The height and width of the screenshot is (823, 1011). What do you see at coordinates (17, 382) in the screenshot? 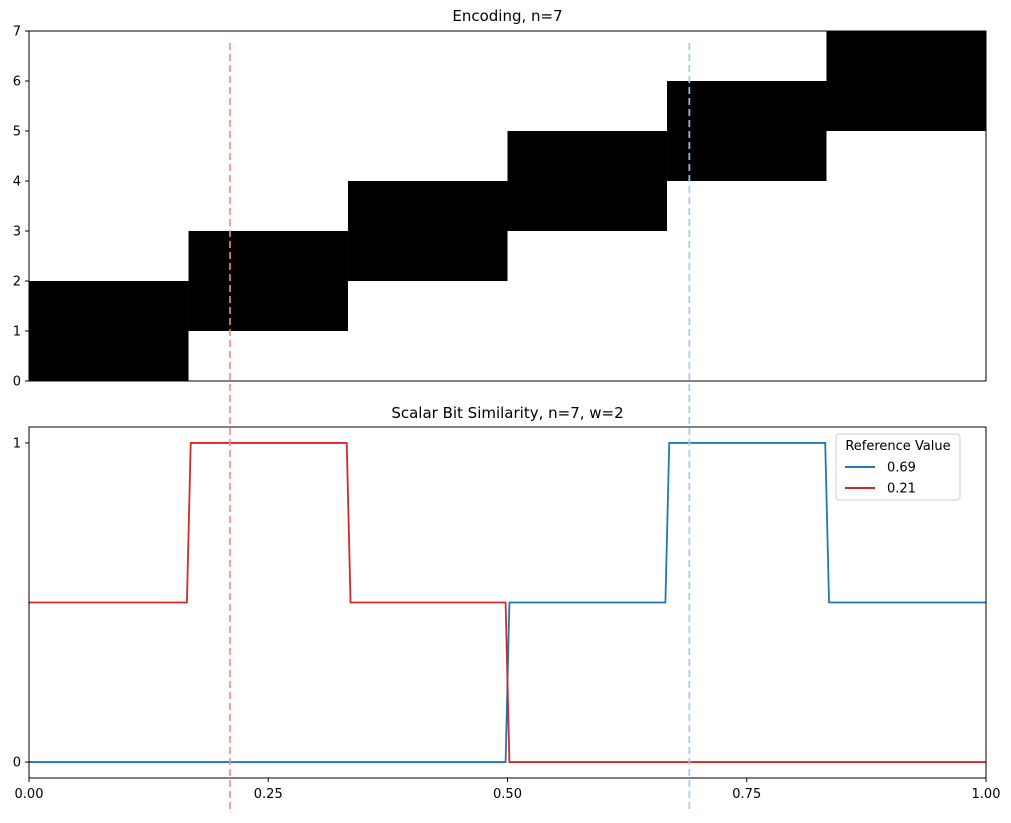
I see `encoding-ytick-label: 0` at bounding box center [17, 382].